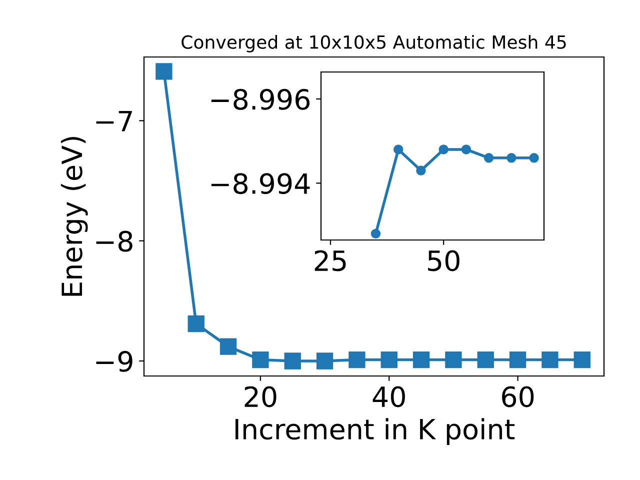  I want to click on chart-title: Converged at 10x10x5 Automatic Mesh 45, so click(374, 43).